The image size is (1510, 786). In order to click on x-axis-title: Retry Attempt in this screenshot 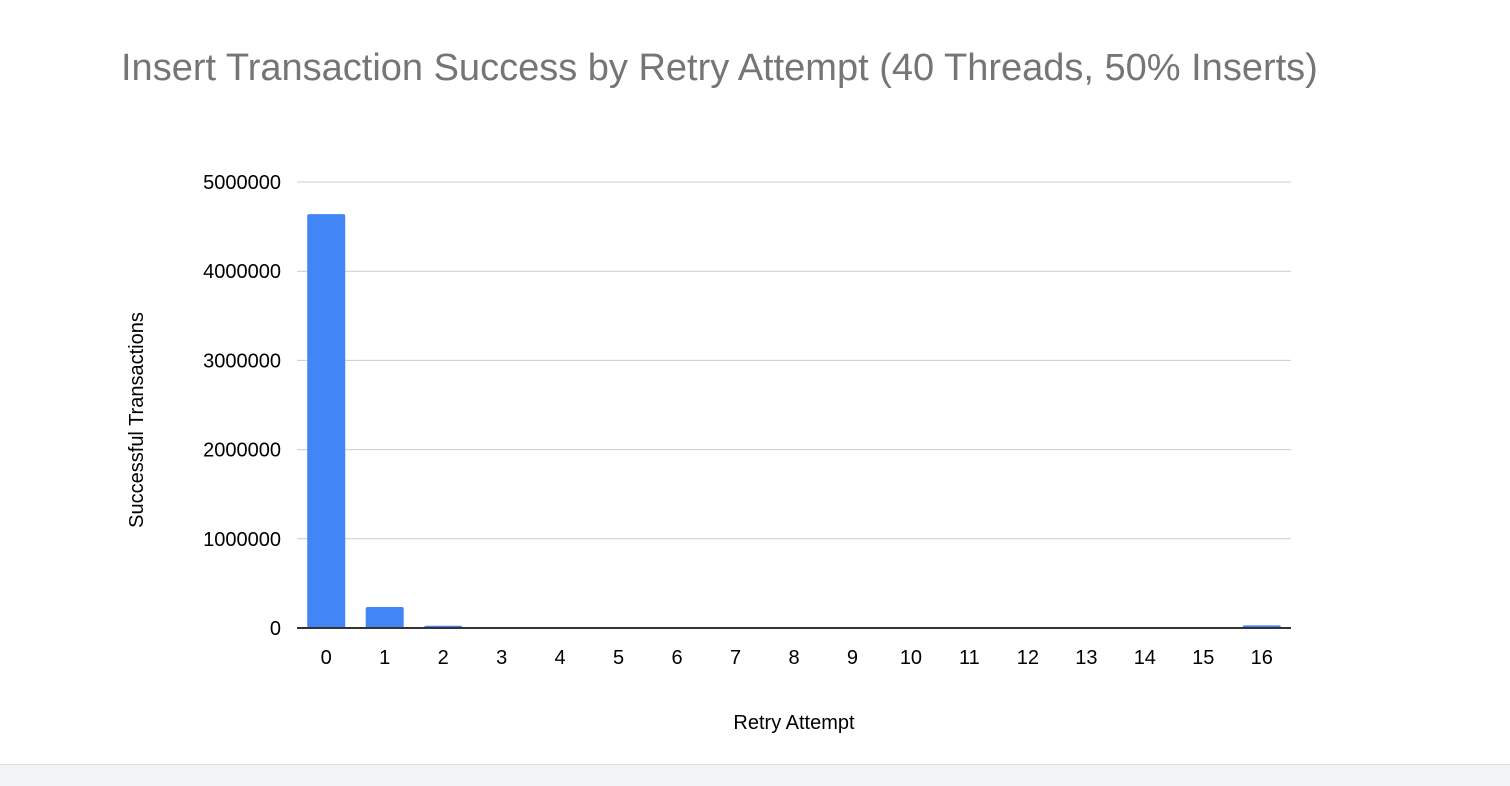, I will do `click(794, 723)`.